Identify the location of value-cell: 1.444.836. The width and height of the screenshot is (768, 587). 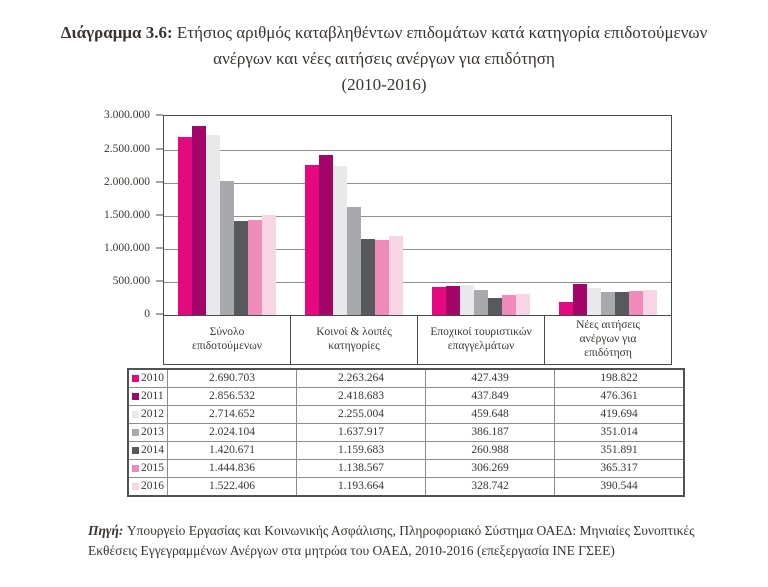
(232, 468).